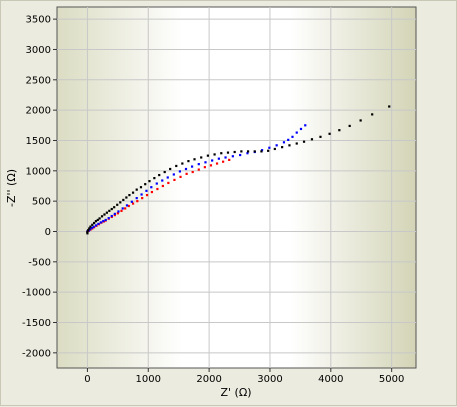 This screenshot has width=457, height=407. What do you see at coordinates (38, 50) in the screenshot?
I see `y-tick-label: 3000` at bounding box center [38, 50].